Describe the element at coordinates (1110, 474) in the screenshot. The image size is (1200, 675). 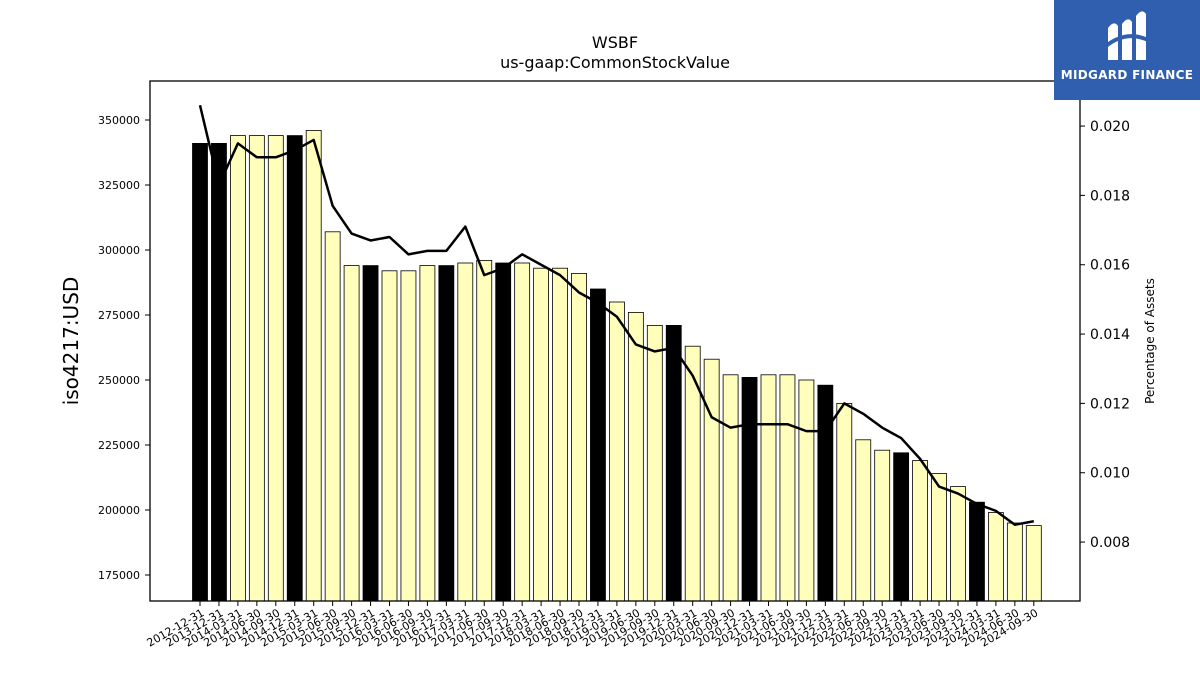
I see `y2-tick-label: 0.010` at that location.